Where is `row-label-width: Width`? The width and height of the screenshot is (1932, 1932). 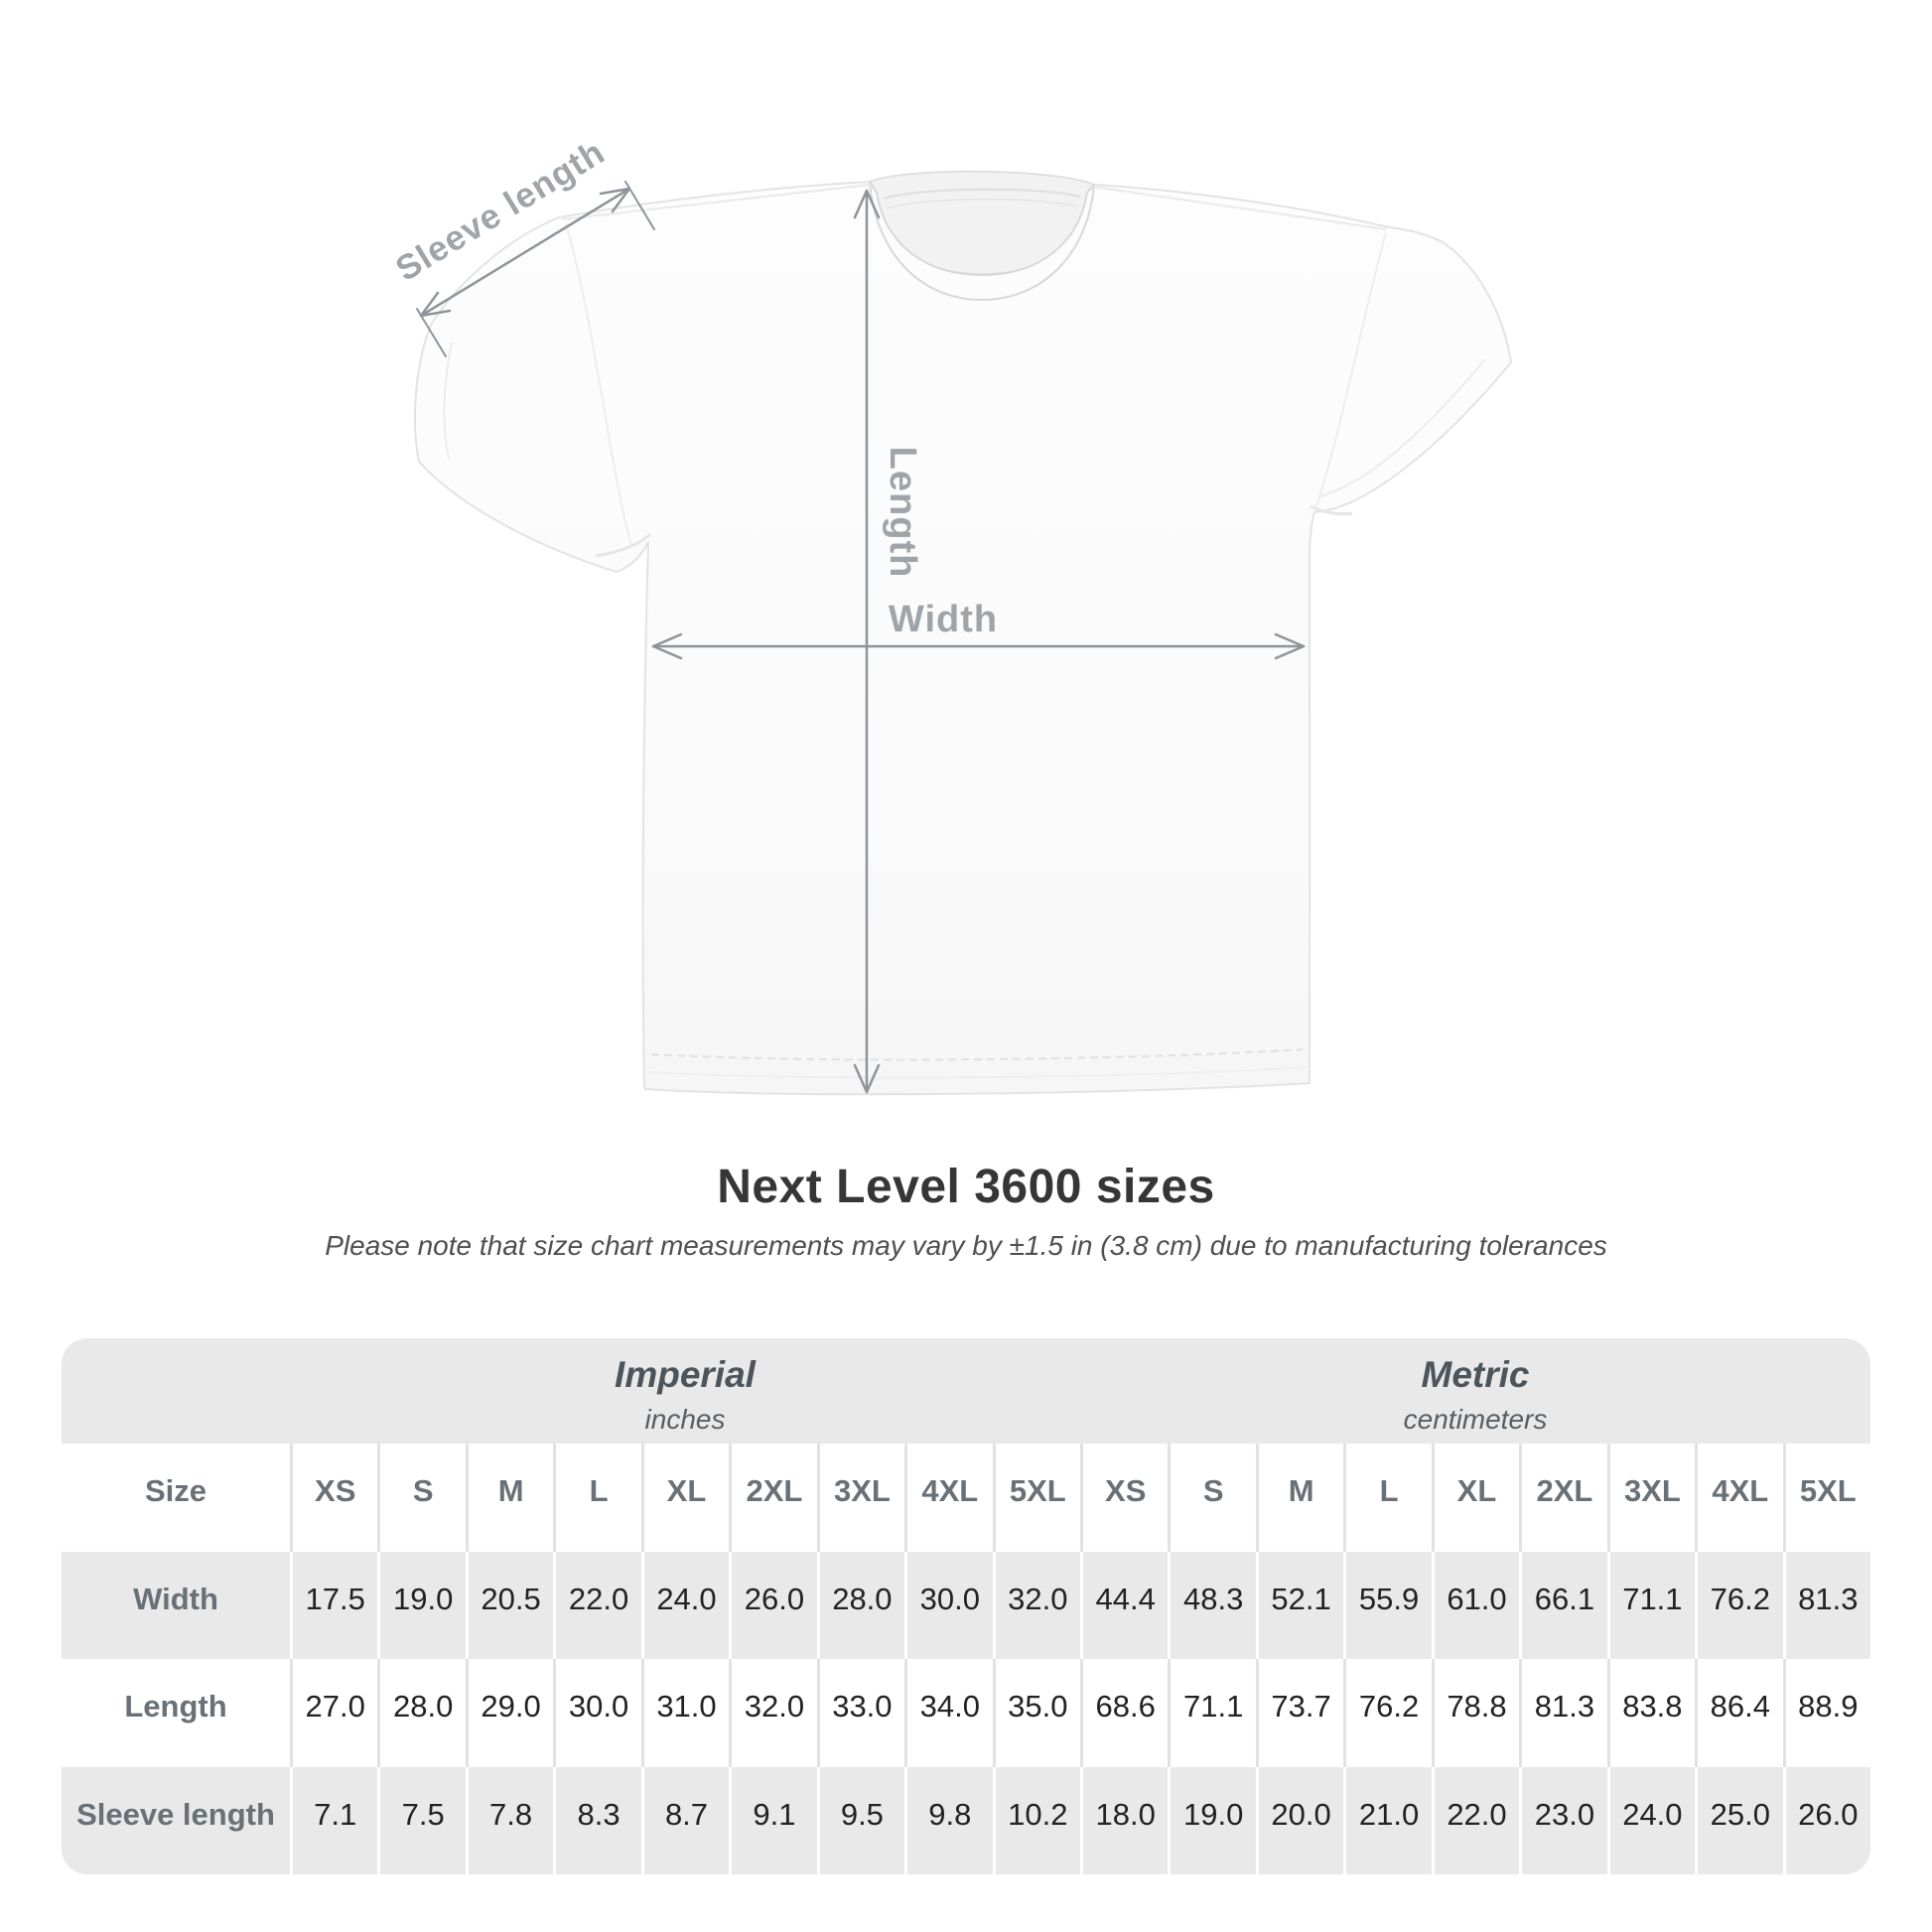
row-label-width: Width is located at coordinates (175, 1599).